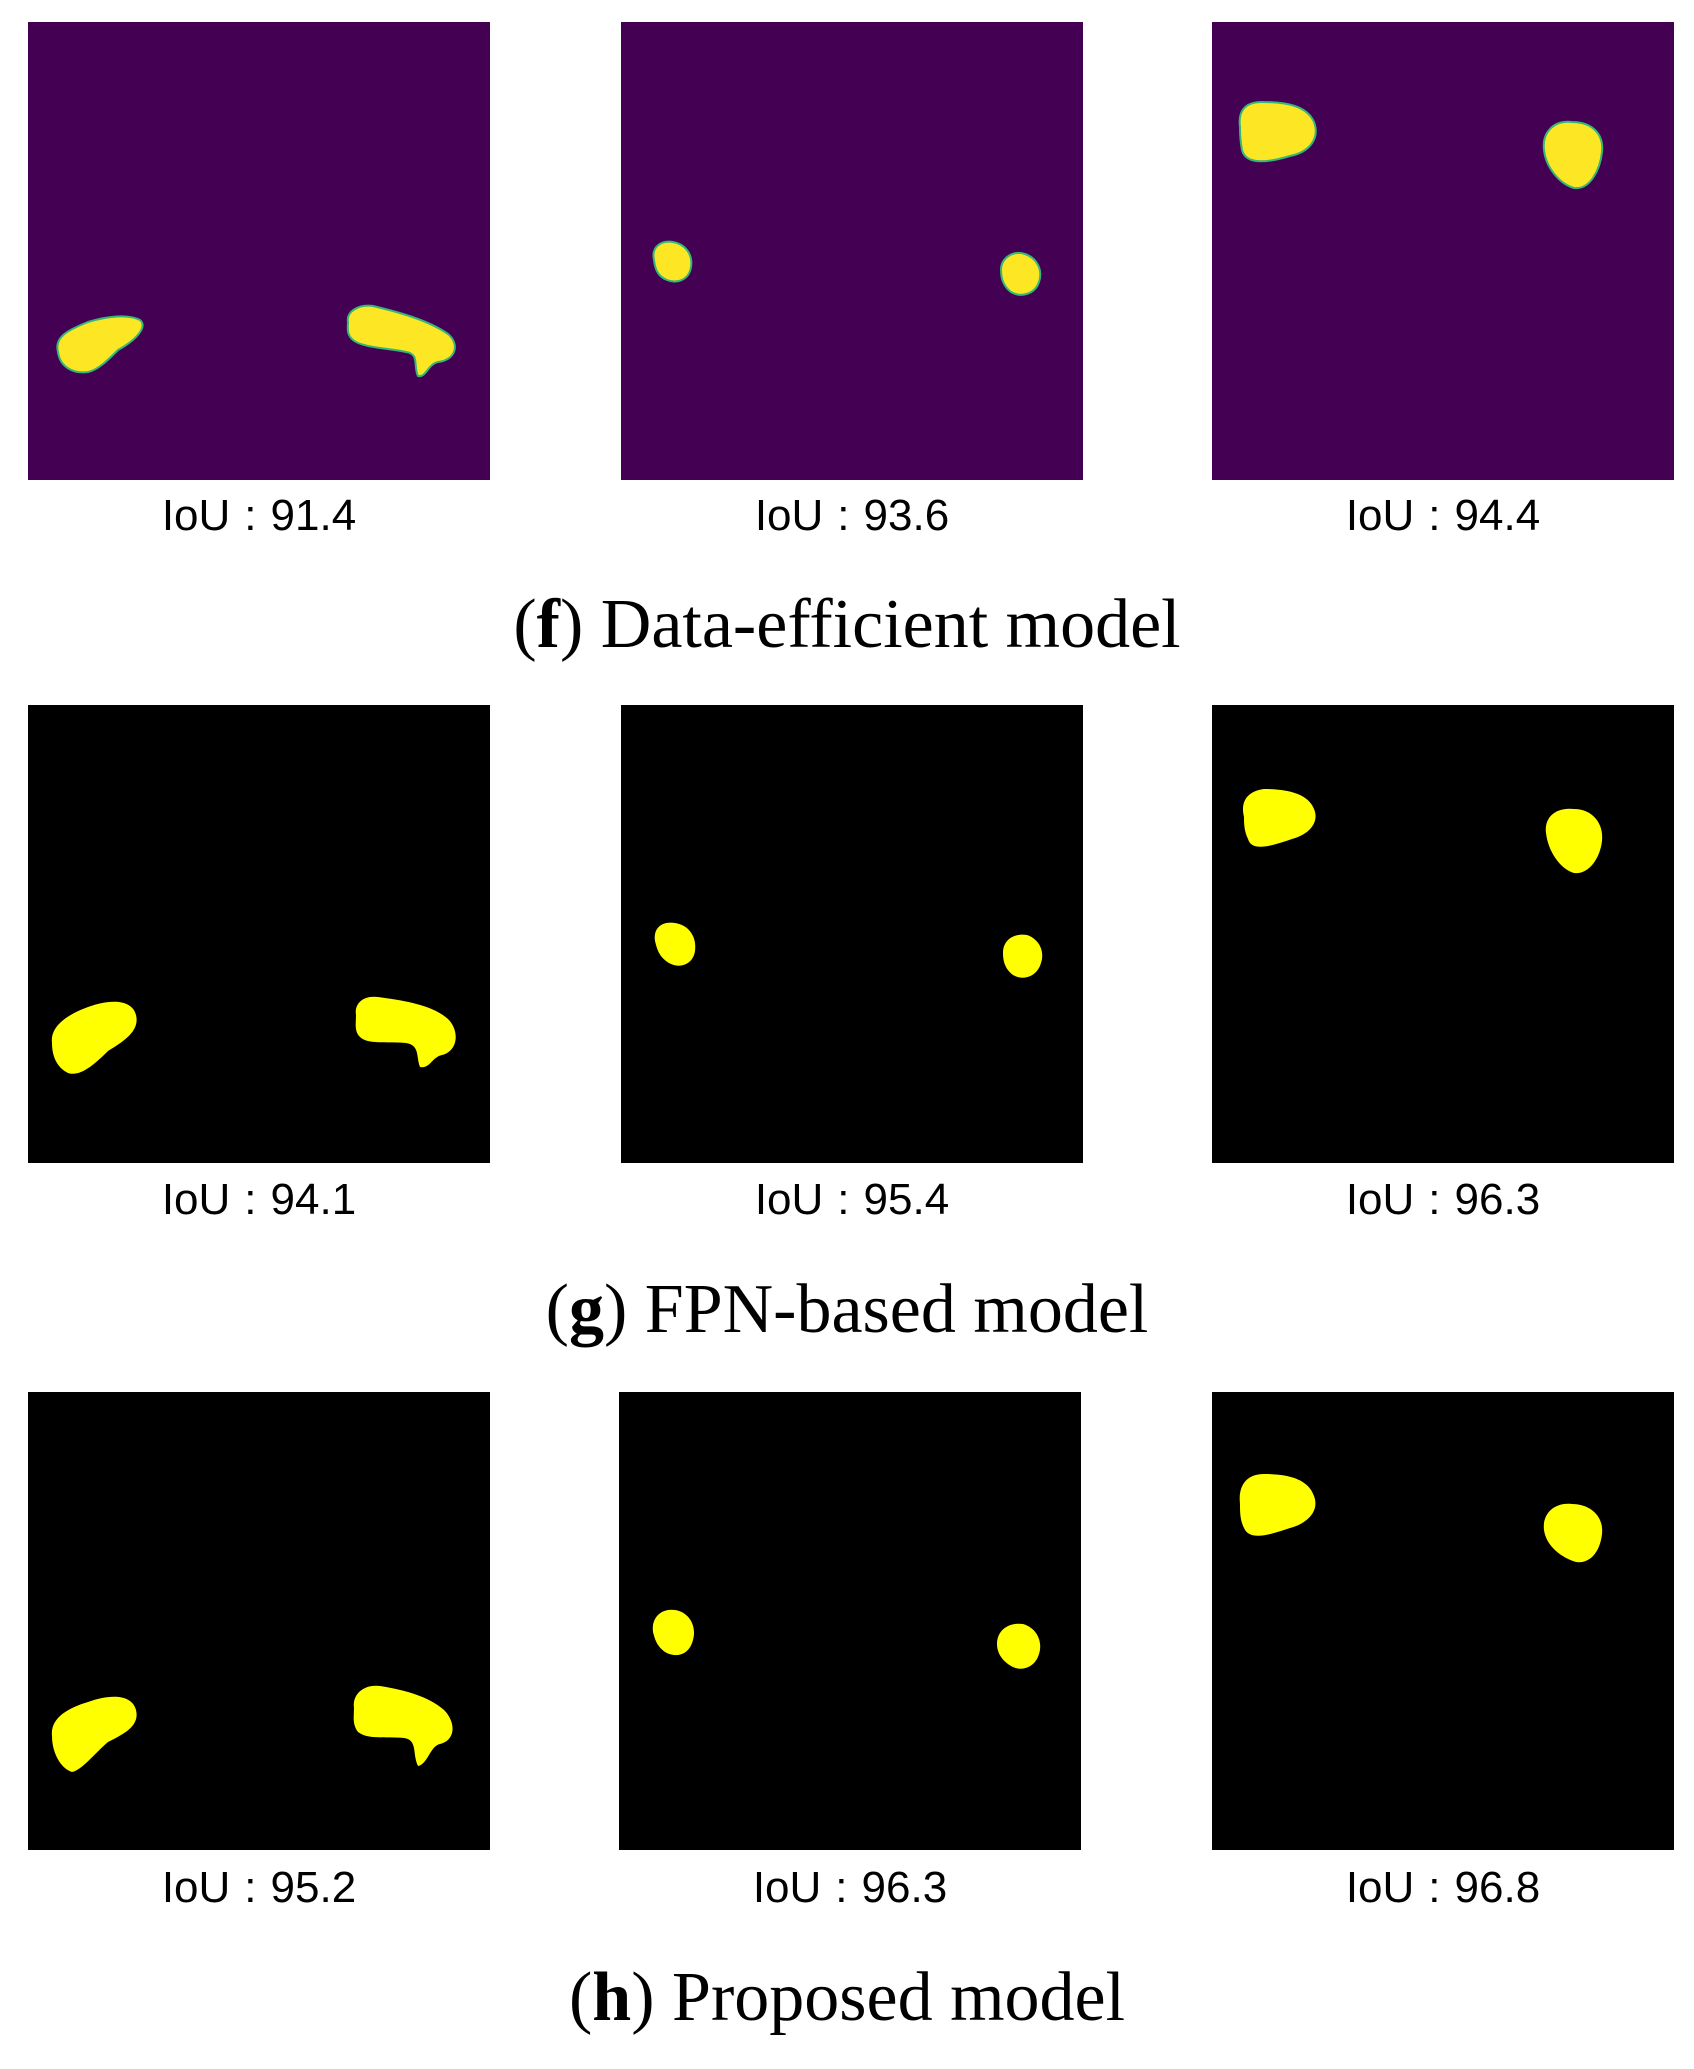  I want to click on iou-label-h-3: IoU:96.8, so click(1443, 1887).